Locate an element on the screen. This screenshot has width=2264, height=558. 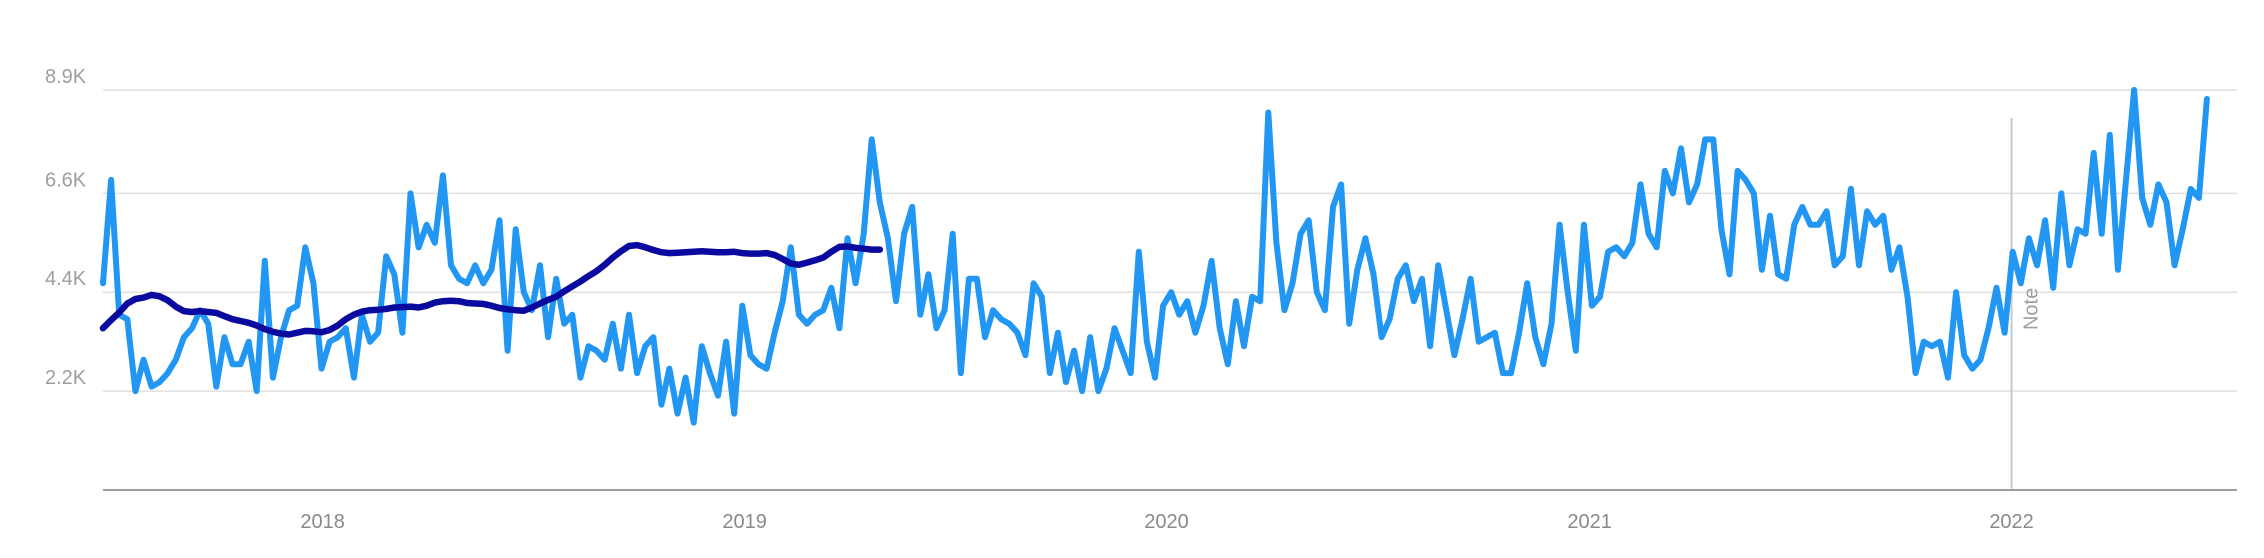
y-tick-label: 6.6K is located at coordinates (66, 180).